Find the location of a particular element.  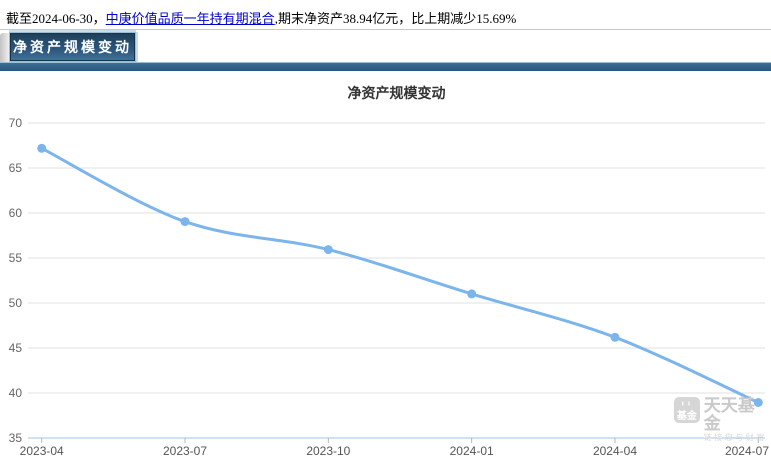

y-axis-label: 35 is located at coordinates (16, 438).